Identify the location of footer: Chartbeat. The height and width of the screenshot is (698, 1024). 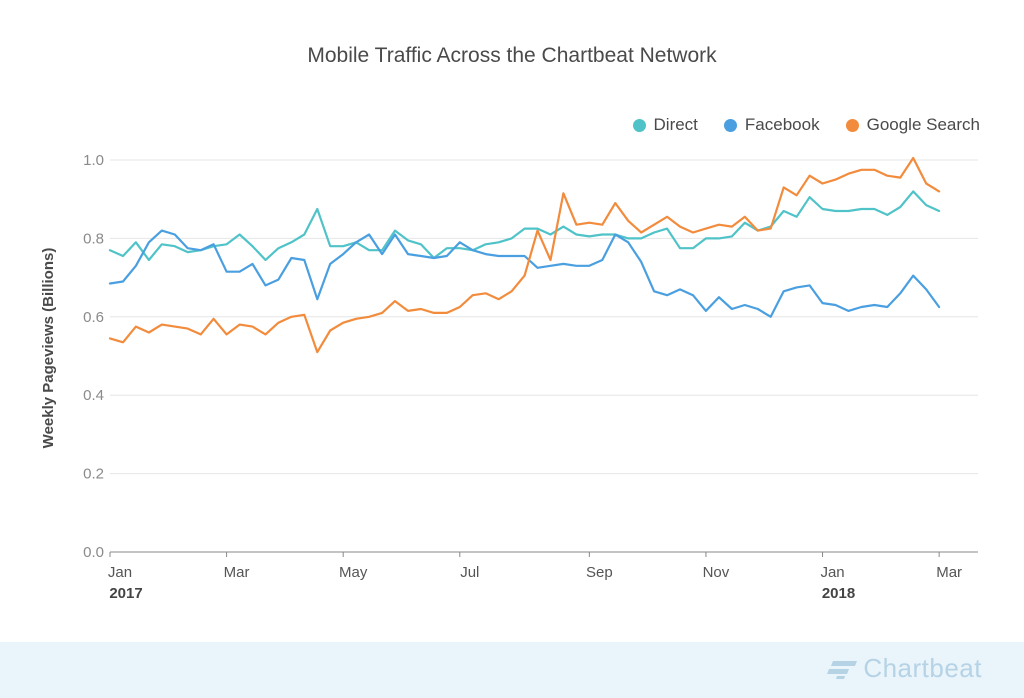
(512, 670).